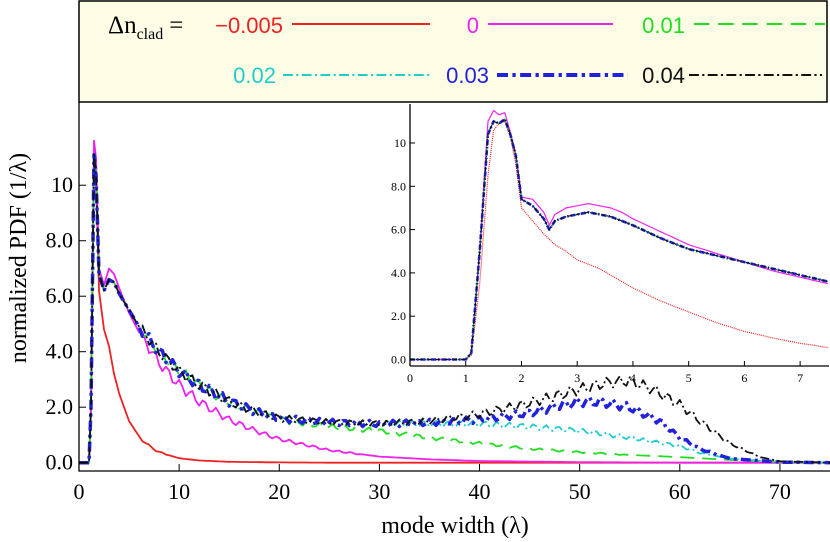 The width and height of the screenshot is (830, 542). What do you see at coordinates (577, 378) in the screenshot?
I see `x-tick-label: 3` at bounding box center [577, 378].